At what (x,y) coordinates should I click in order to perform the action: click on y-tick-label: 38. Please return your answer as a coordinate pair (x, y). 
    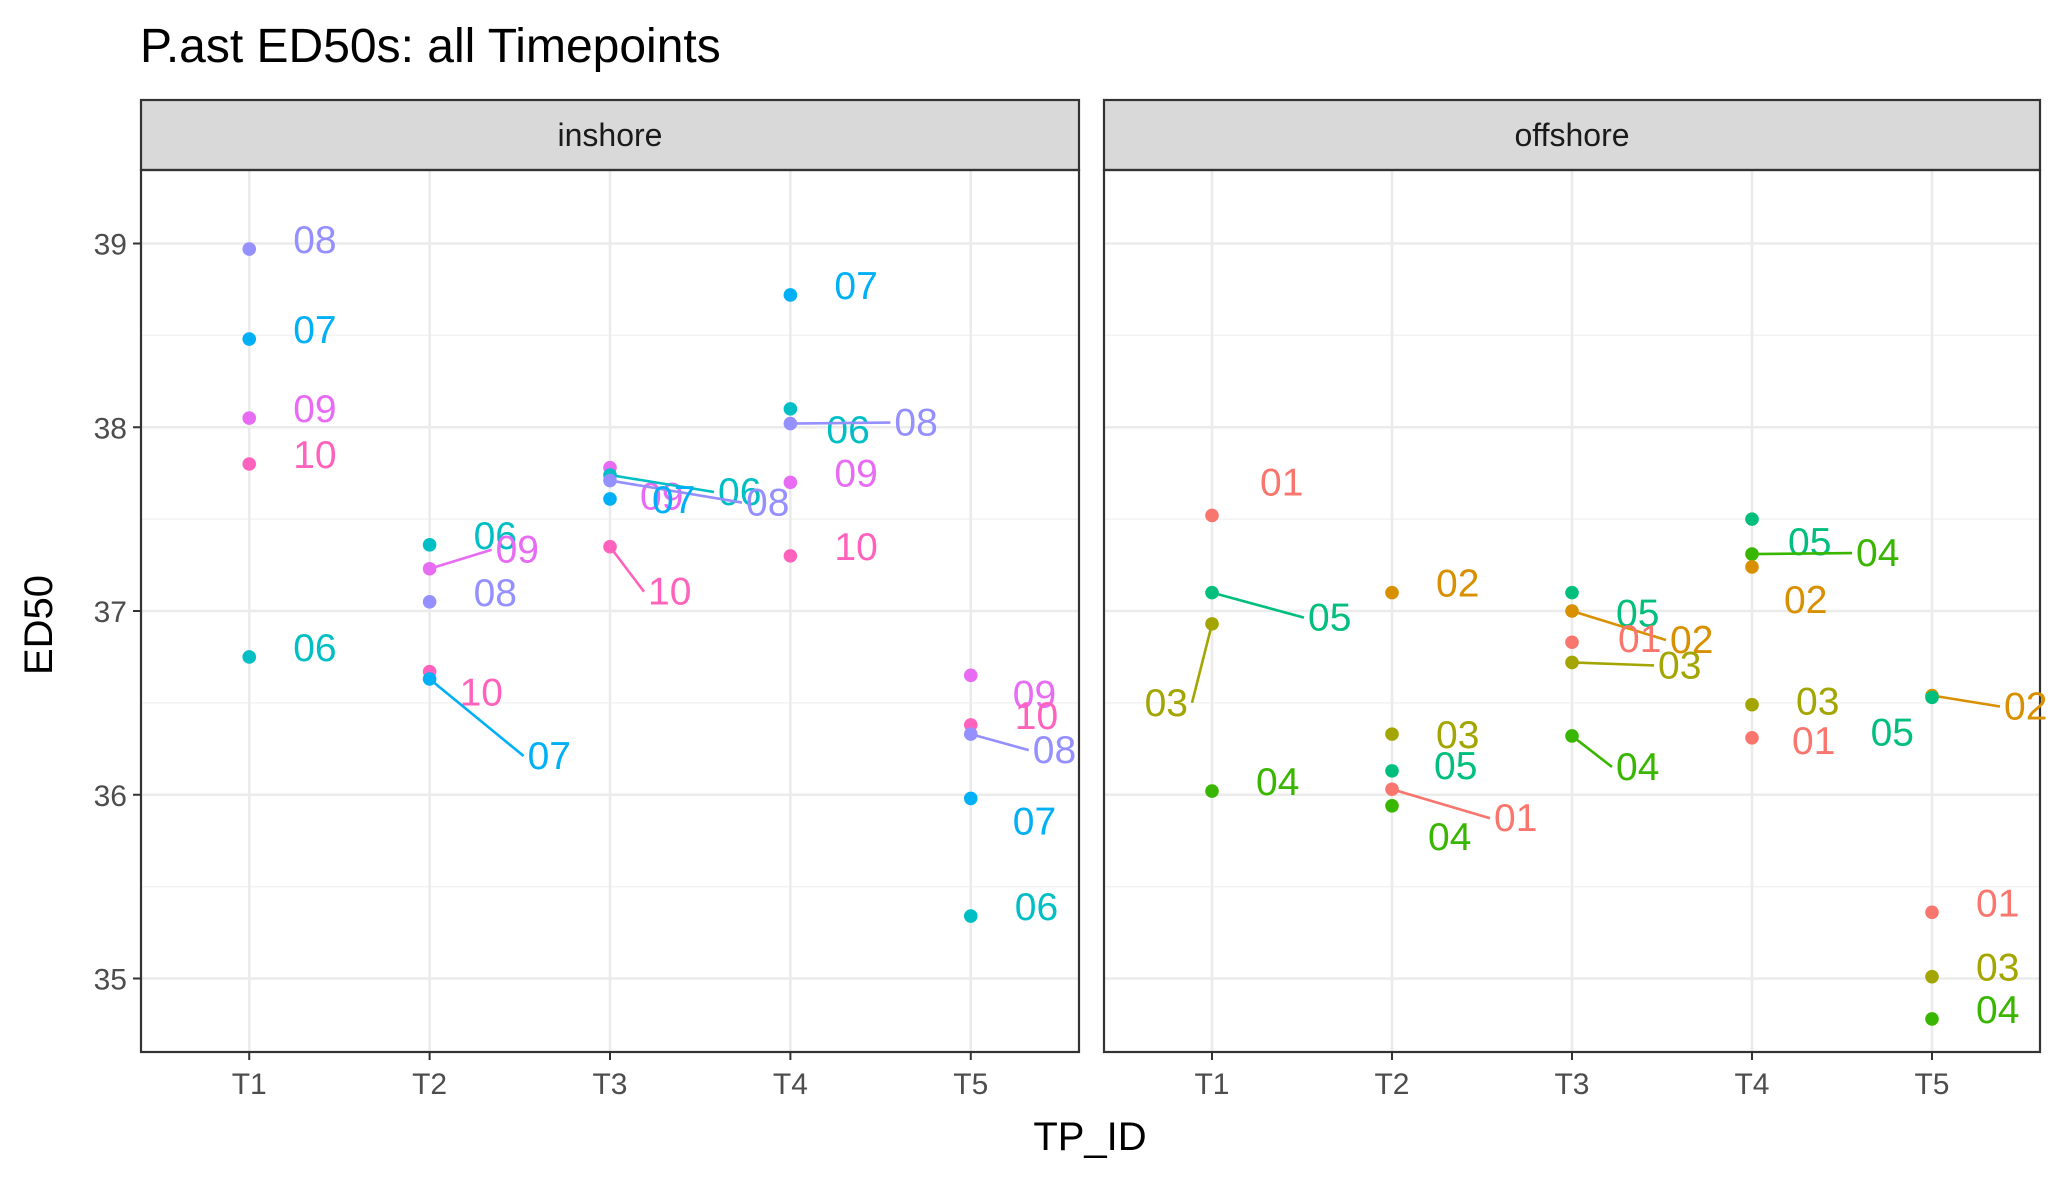
    Looking at the image, I should click on (110, 428).